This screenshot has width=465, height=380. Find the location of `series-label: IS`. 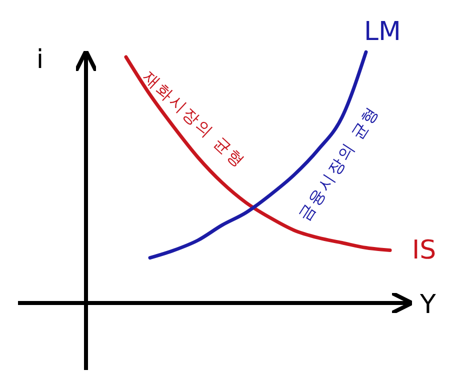

series-label: IS is located at coordinates (424, 250).